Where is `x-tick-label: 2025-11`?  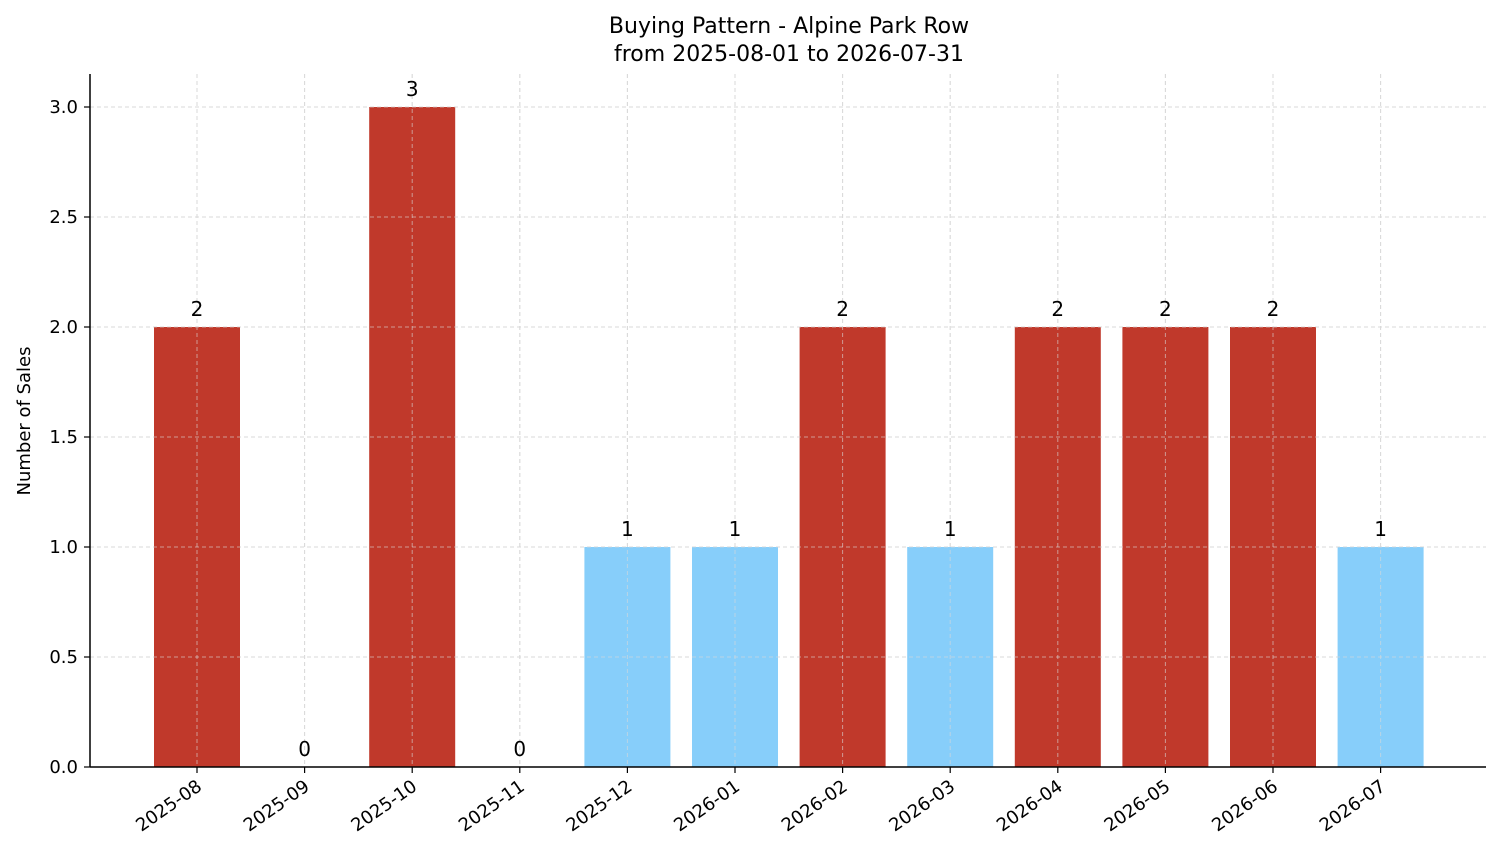
x-tick-label: 2025-11 is located at coordinates (492, 806).